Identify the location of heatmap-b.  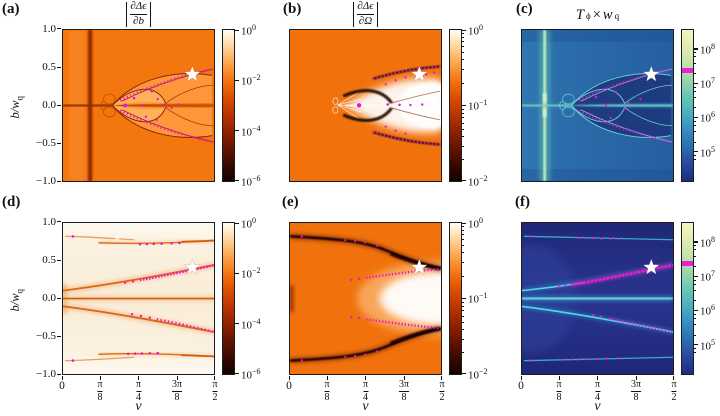
(365, 105).